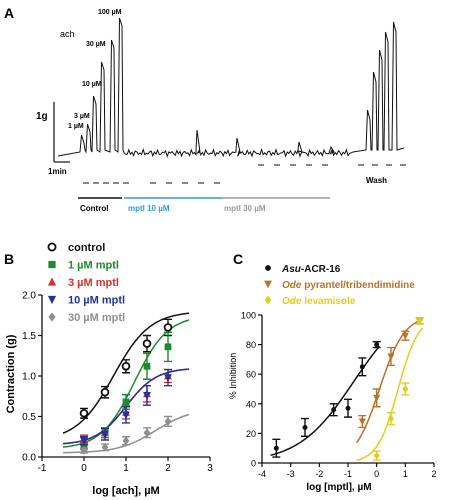 The height and width of the screenshot is (500, 452). What do you see at coordinates (248, 316) in the screenshot?
I see `c-y-tick-label: 100` at bounding box center [248, 316].